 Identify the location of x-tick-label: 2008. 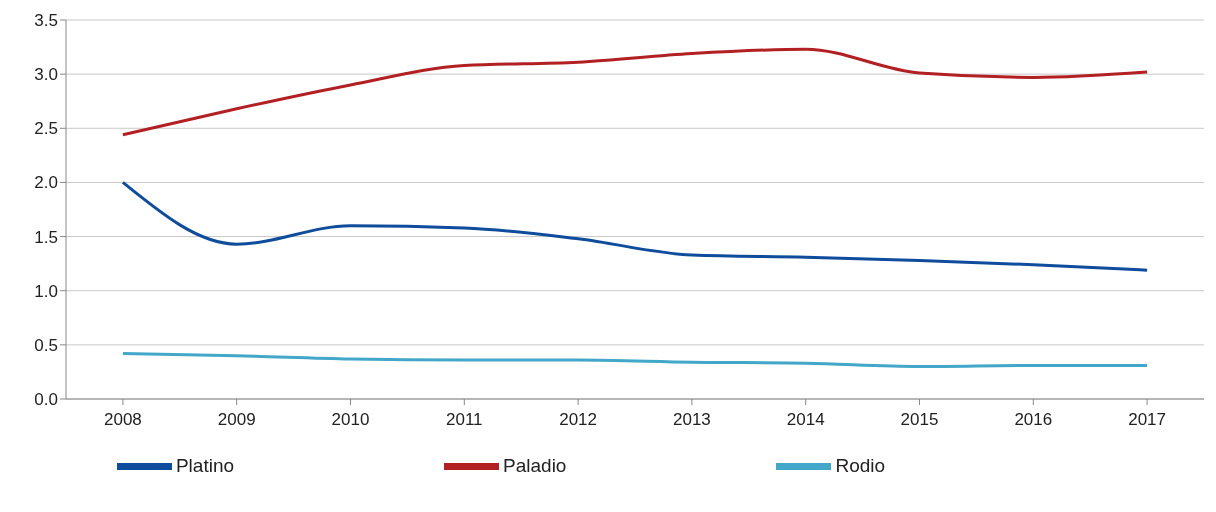
(122, 420).